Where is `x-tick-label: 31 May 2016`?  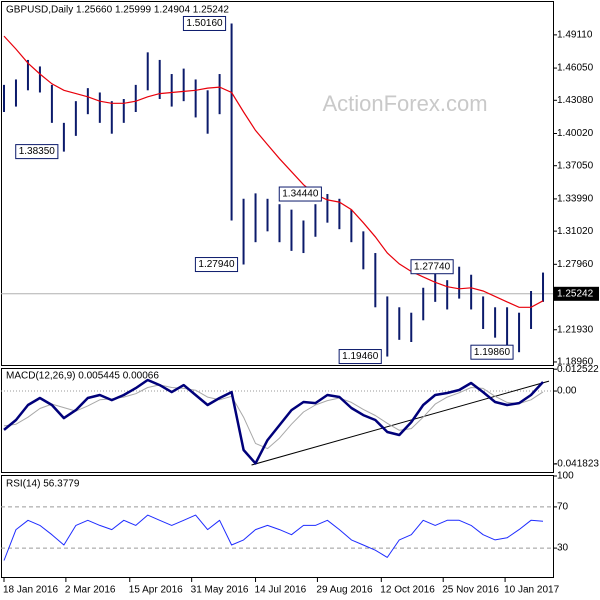
x-tick-label: 31 May 2016 is located at coordinates (220, 590).